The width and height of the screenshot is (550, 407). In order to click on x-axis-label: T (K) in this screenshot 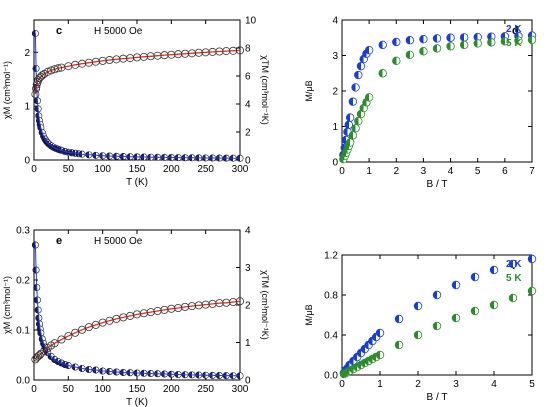, I will do `click(137, 182)`.